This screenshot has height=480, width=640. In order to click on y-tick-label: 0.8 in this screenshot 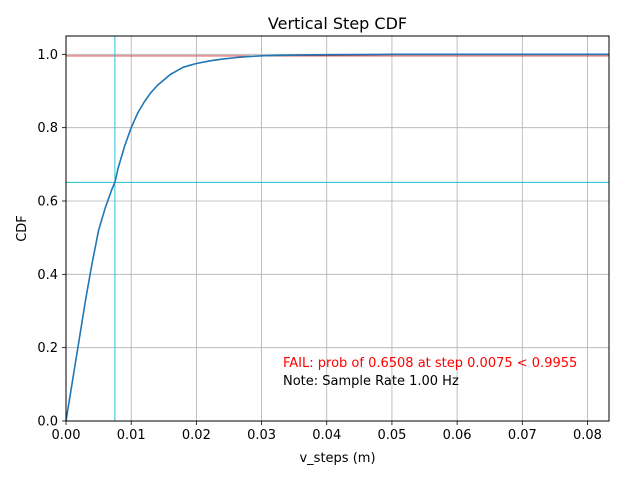, I will do `click(47, 128)`.